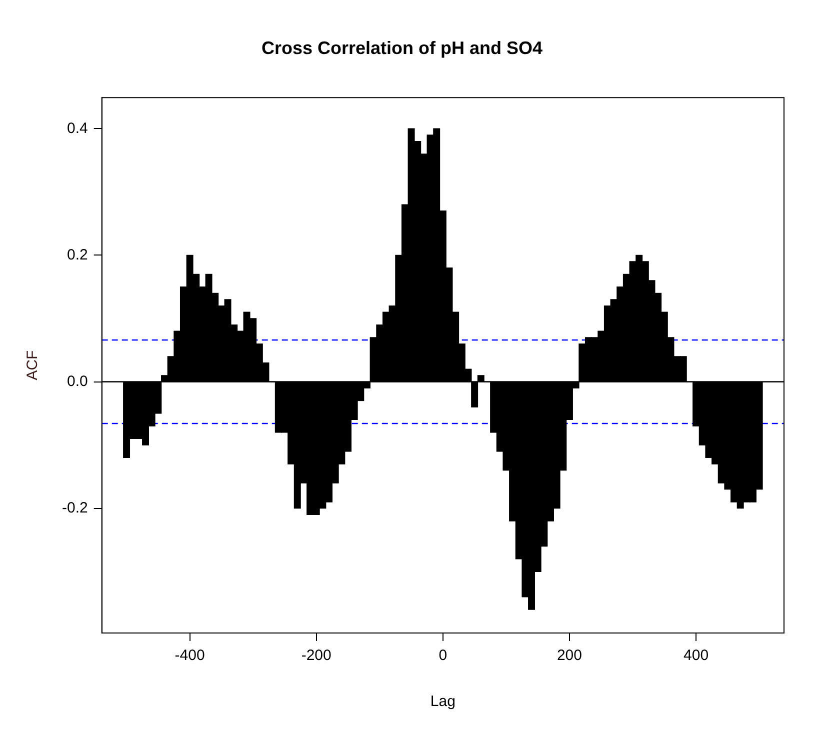 This screenshot has height=735, width=822. I want to click on x-tick-label: 0, so click(443, 655).